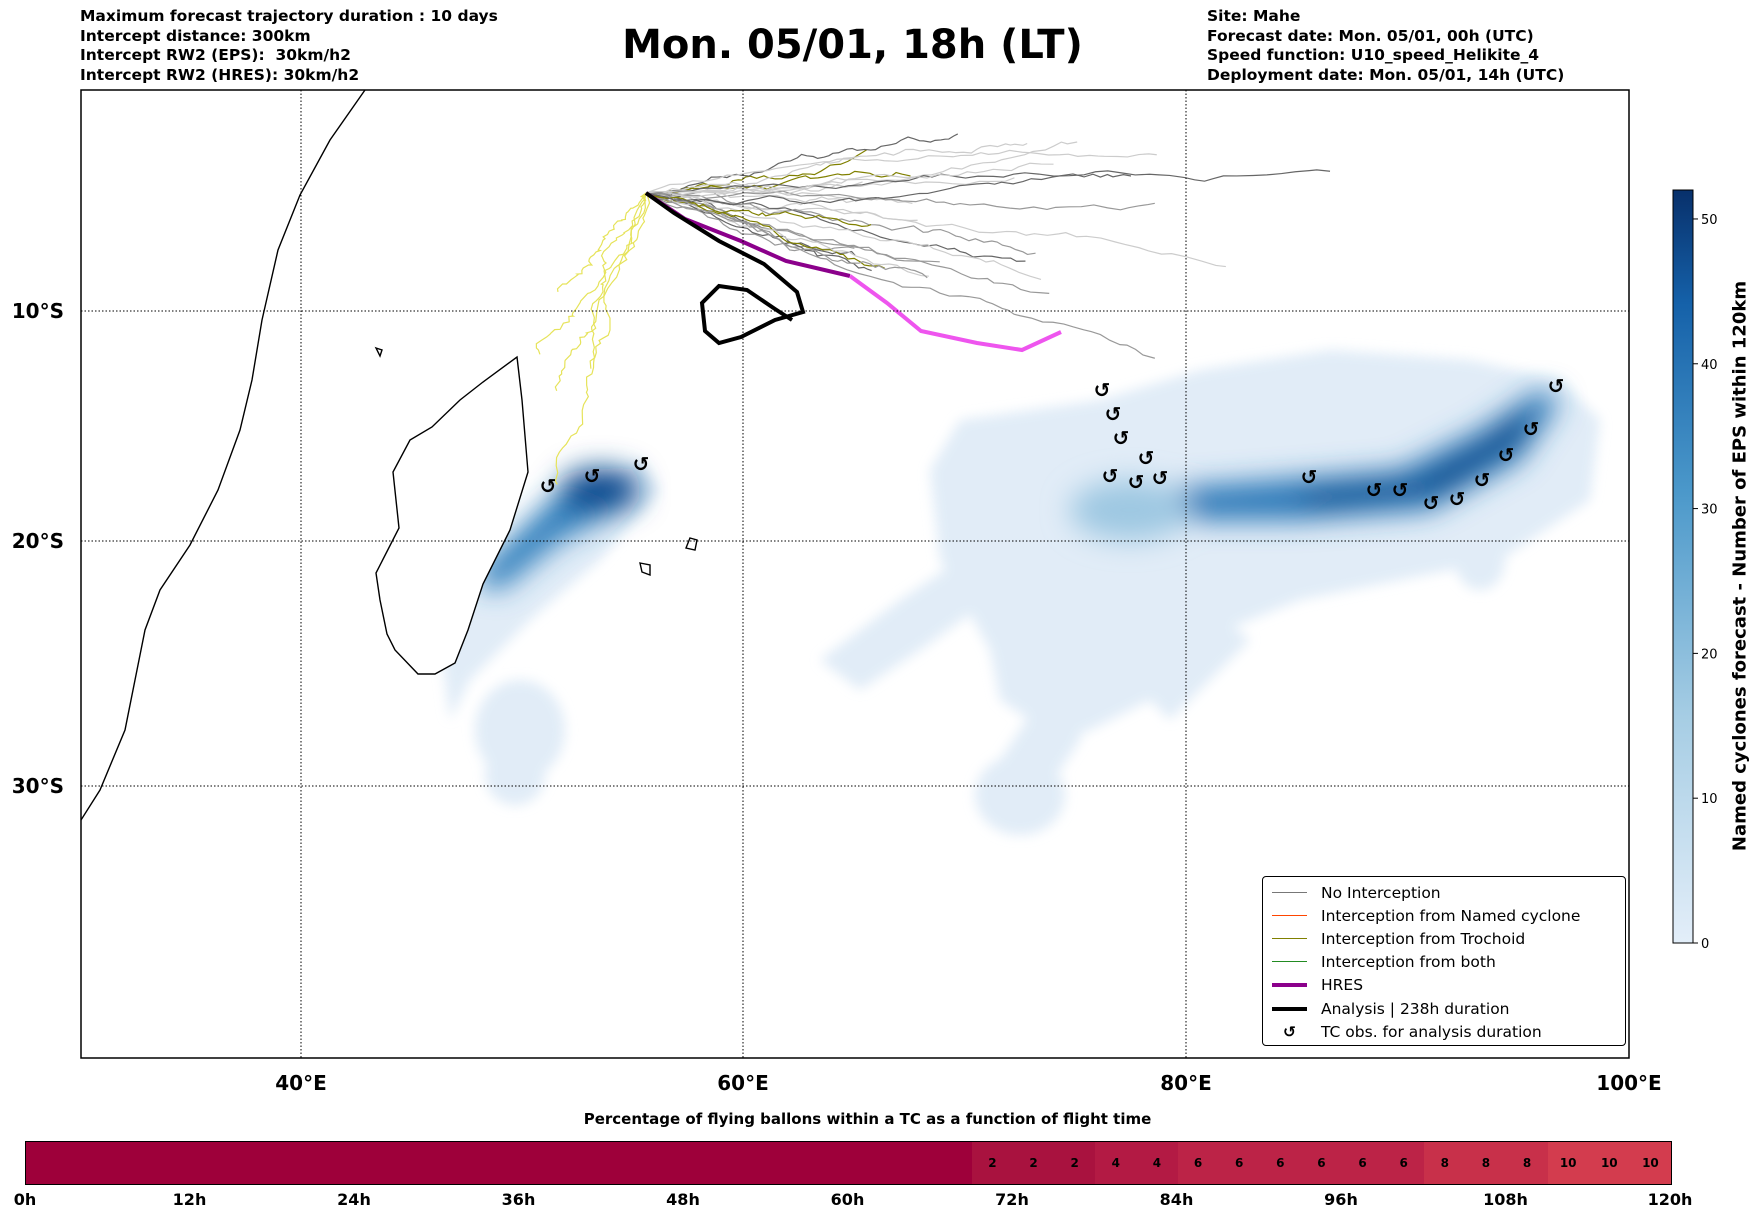  What do you see at coordinates (1431, 1031) in the screenshot?
I see `legend-label: TC obs. for analysis duration` at bounding box center [1431, 1031].